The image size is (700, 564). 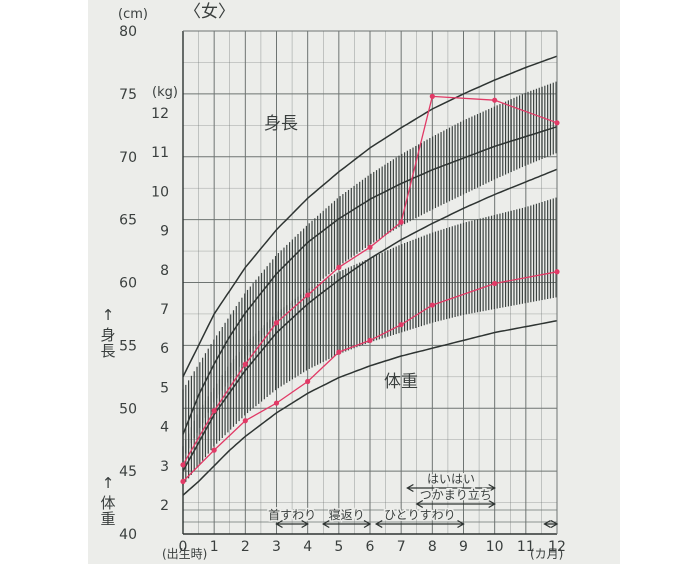 I want to click on height-tick-label: 60, so click(x=128, y=284).